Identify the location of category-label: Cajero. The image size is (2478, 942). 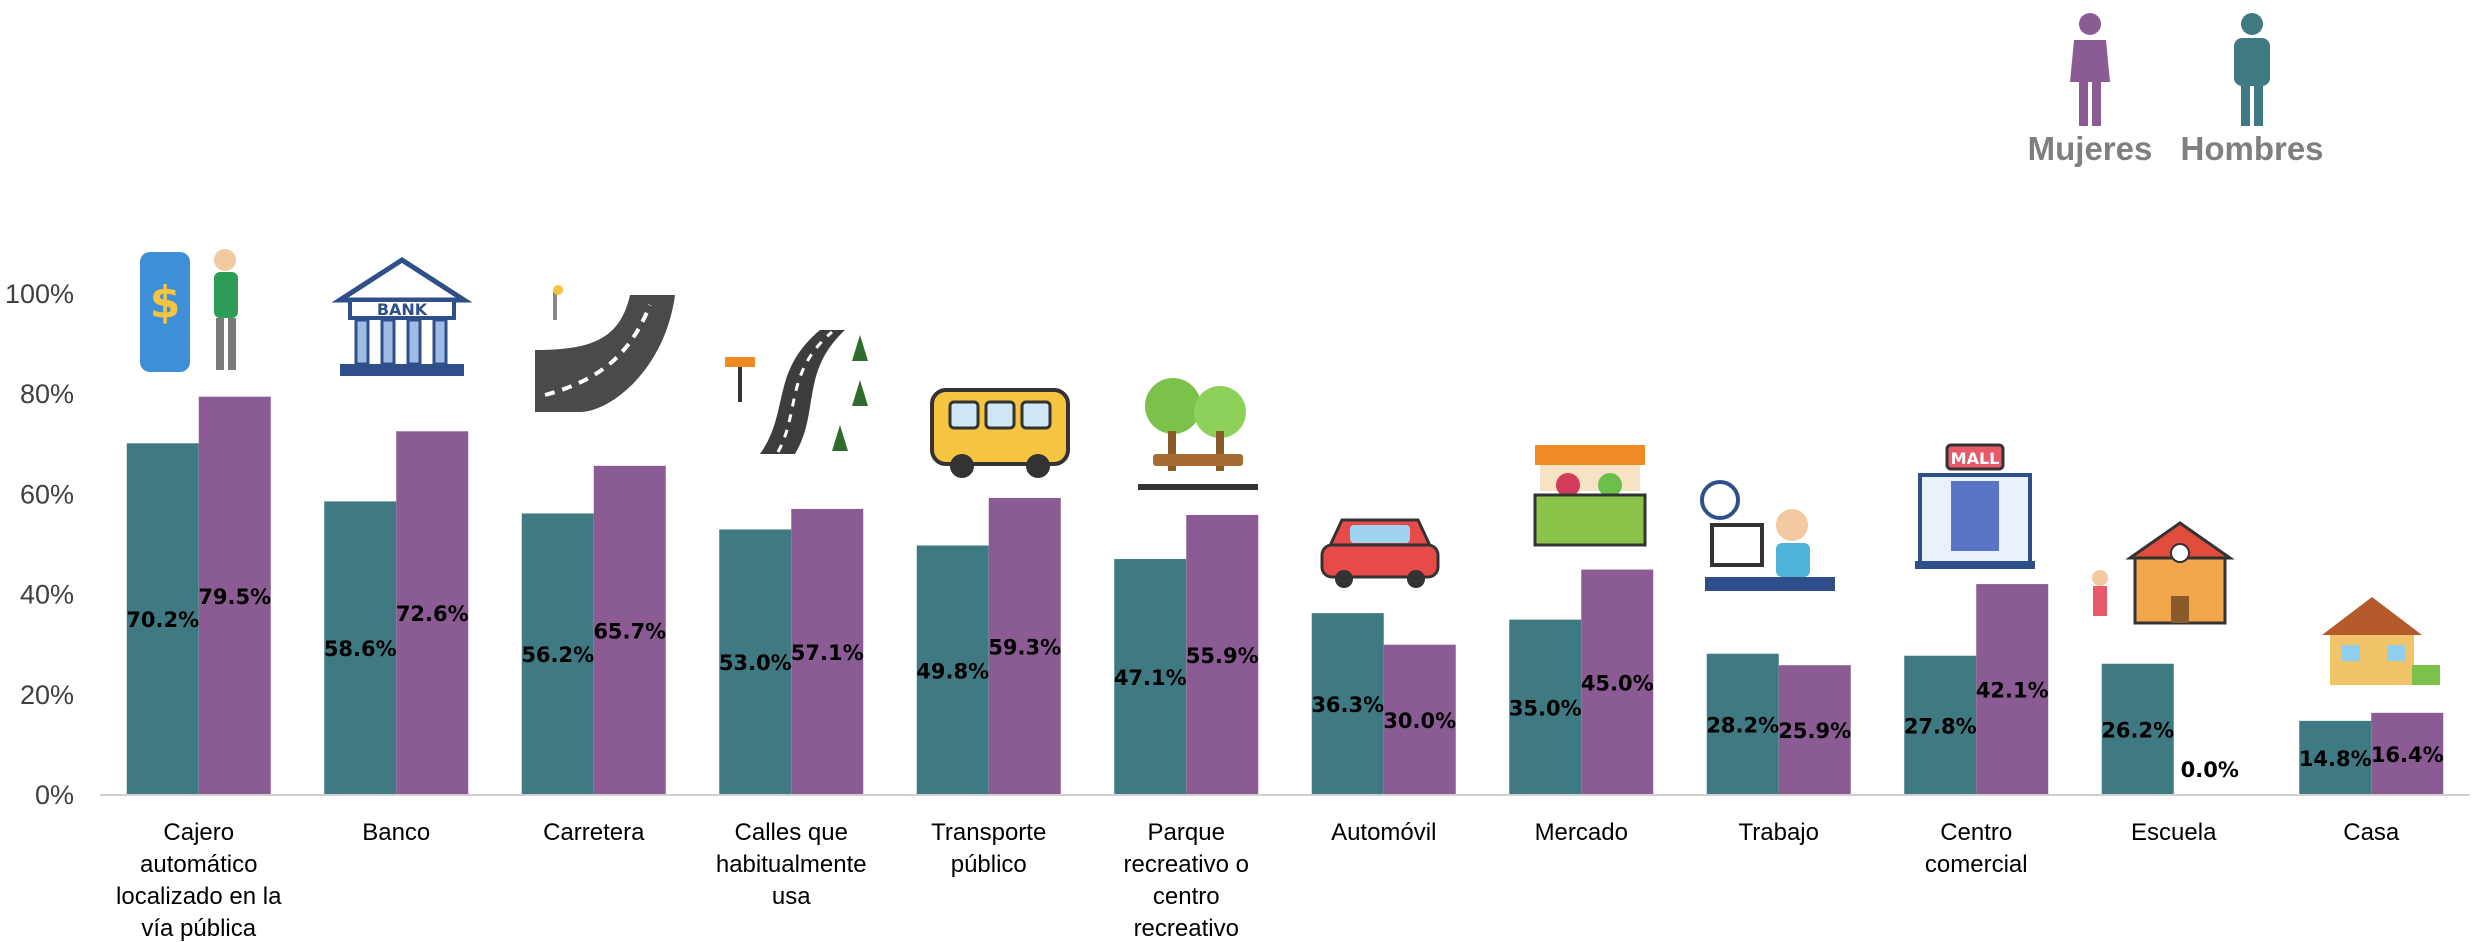
(198, 832).